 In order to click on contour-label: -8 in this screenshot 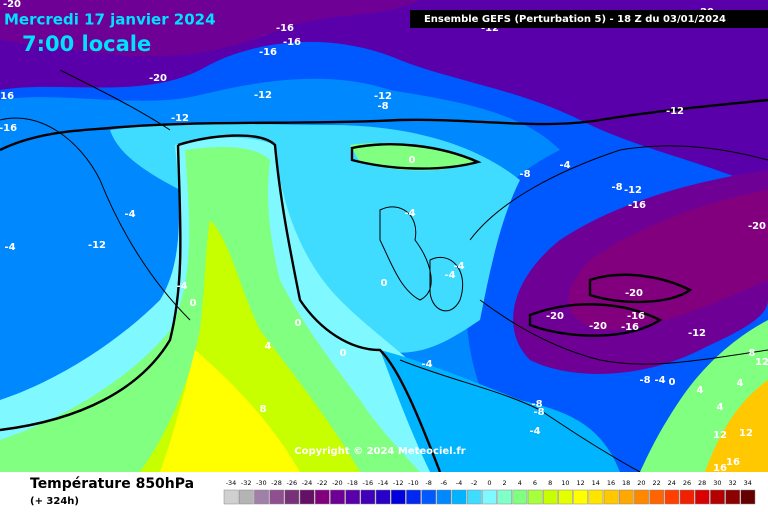, I will do `click(616, 187)`.